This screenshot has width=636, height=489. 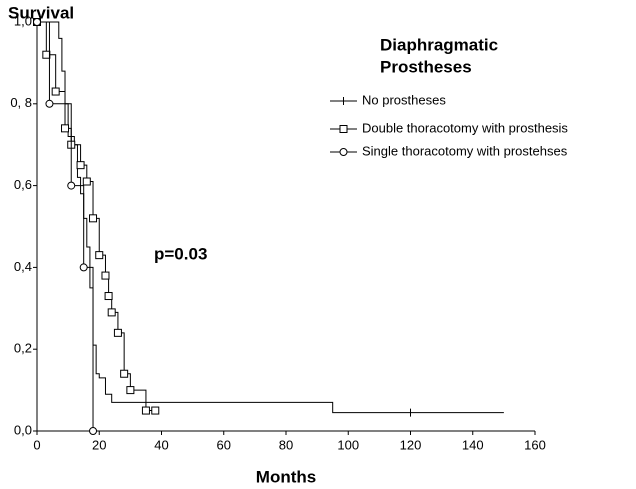 What do you see at coordinates (404, 99) in the screenshot?
I see `legend-label: No prostheses` at bounding box center [404, 99].